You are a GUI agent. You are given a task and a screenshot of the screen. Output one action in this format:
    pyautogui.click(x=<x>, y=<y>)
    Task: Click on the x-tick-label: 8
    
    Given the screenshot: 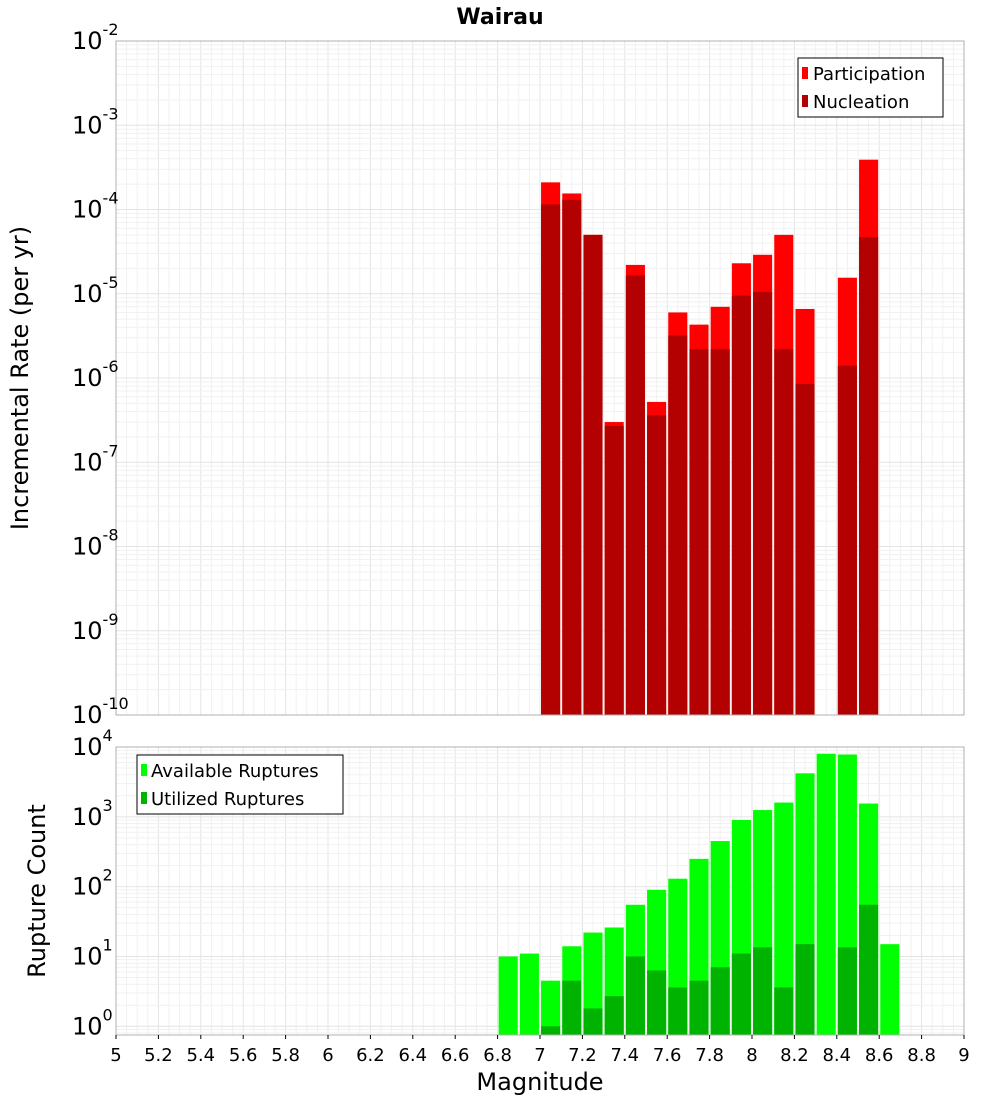 What is the action you would take?
    pyautogui.click(x=751, y=1055)
    